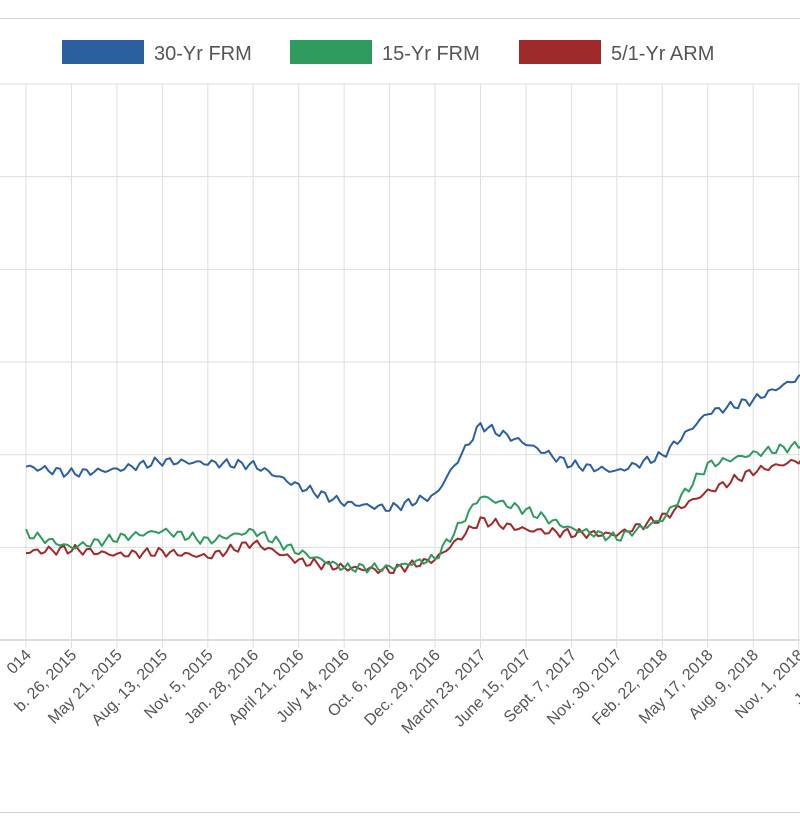 The image size is (800, 832). I want to click on legend-label-30yr-frm: 30-Yr FRM, so click(203, 54).